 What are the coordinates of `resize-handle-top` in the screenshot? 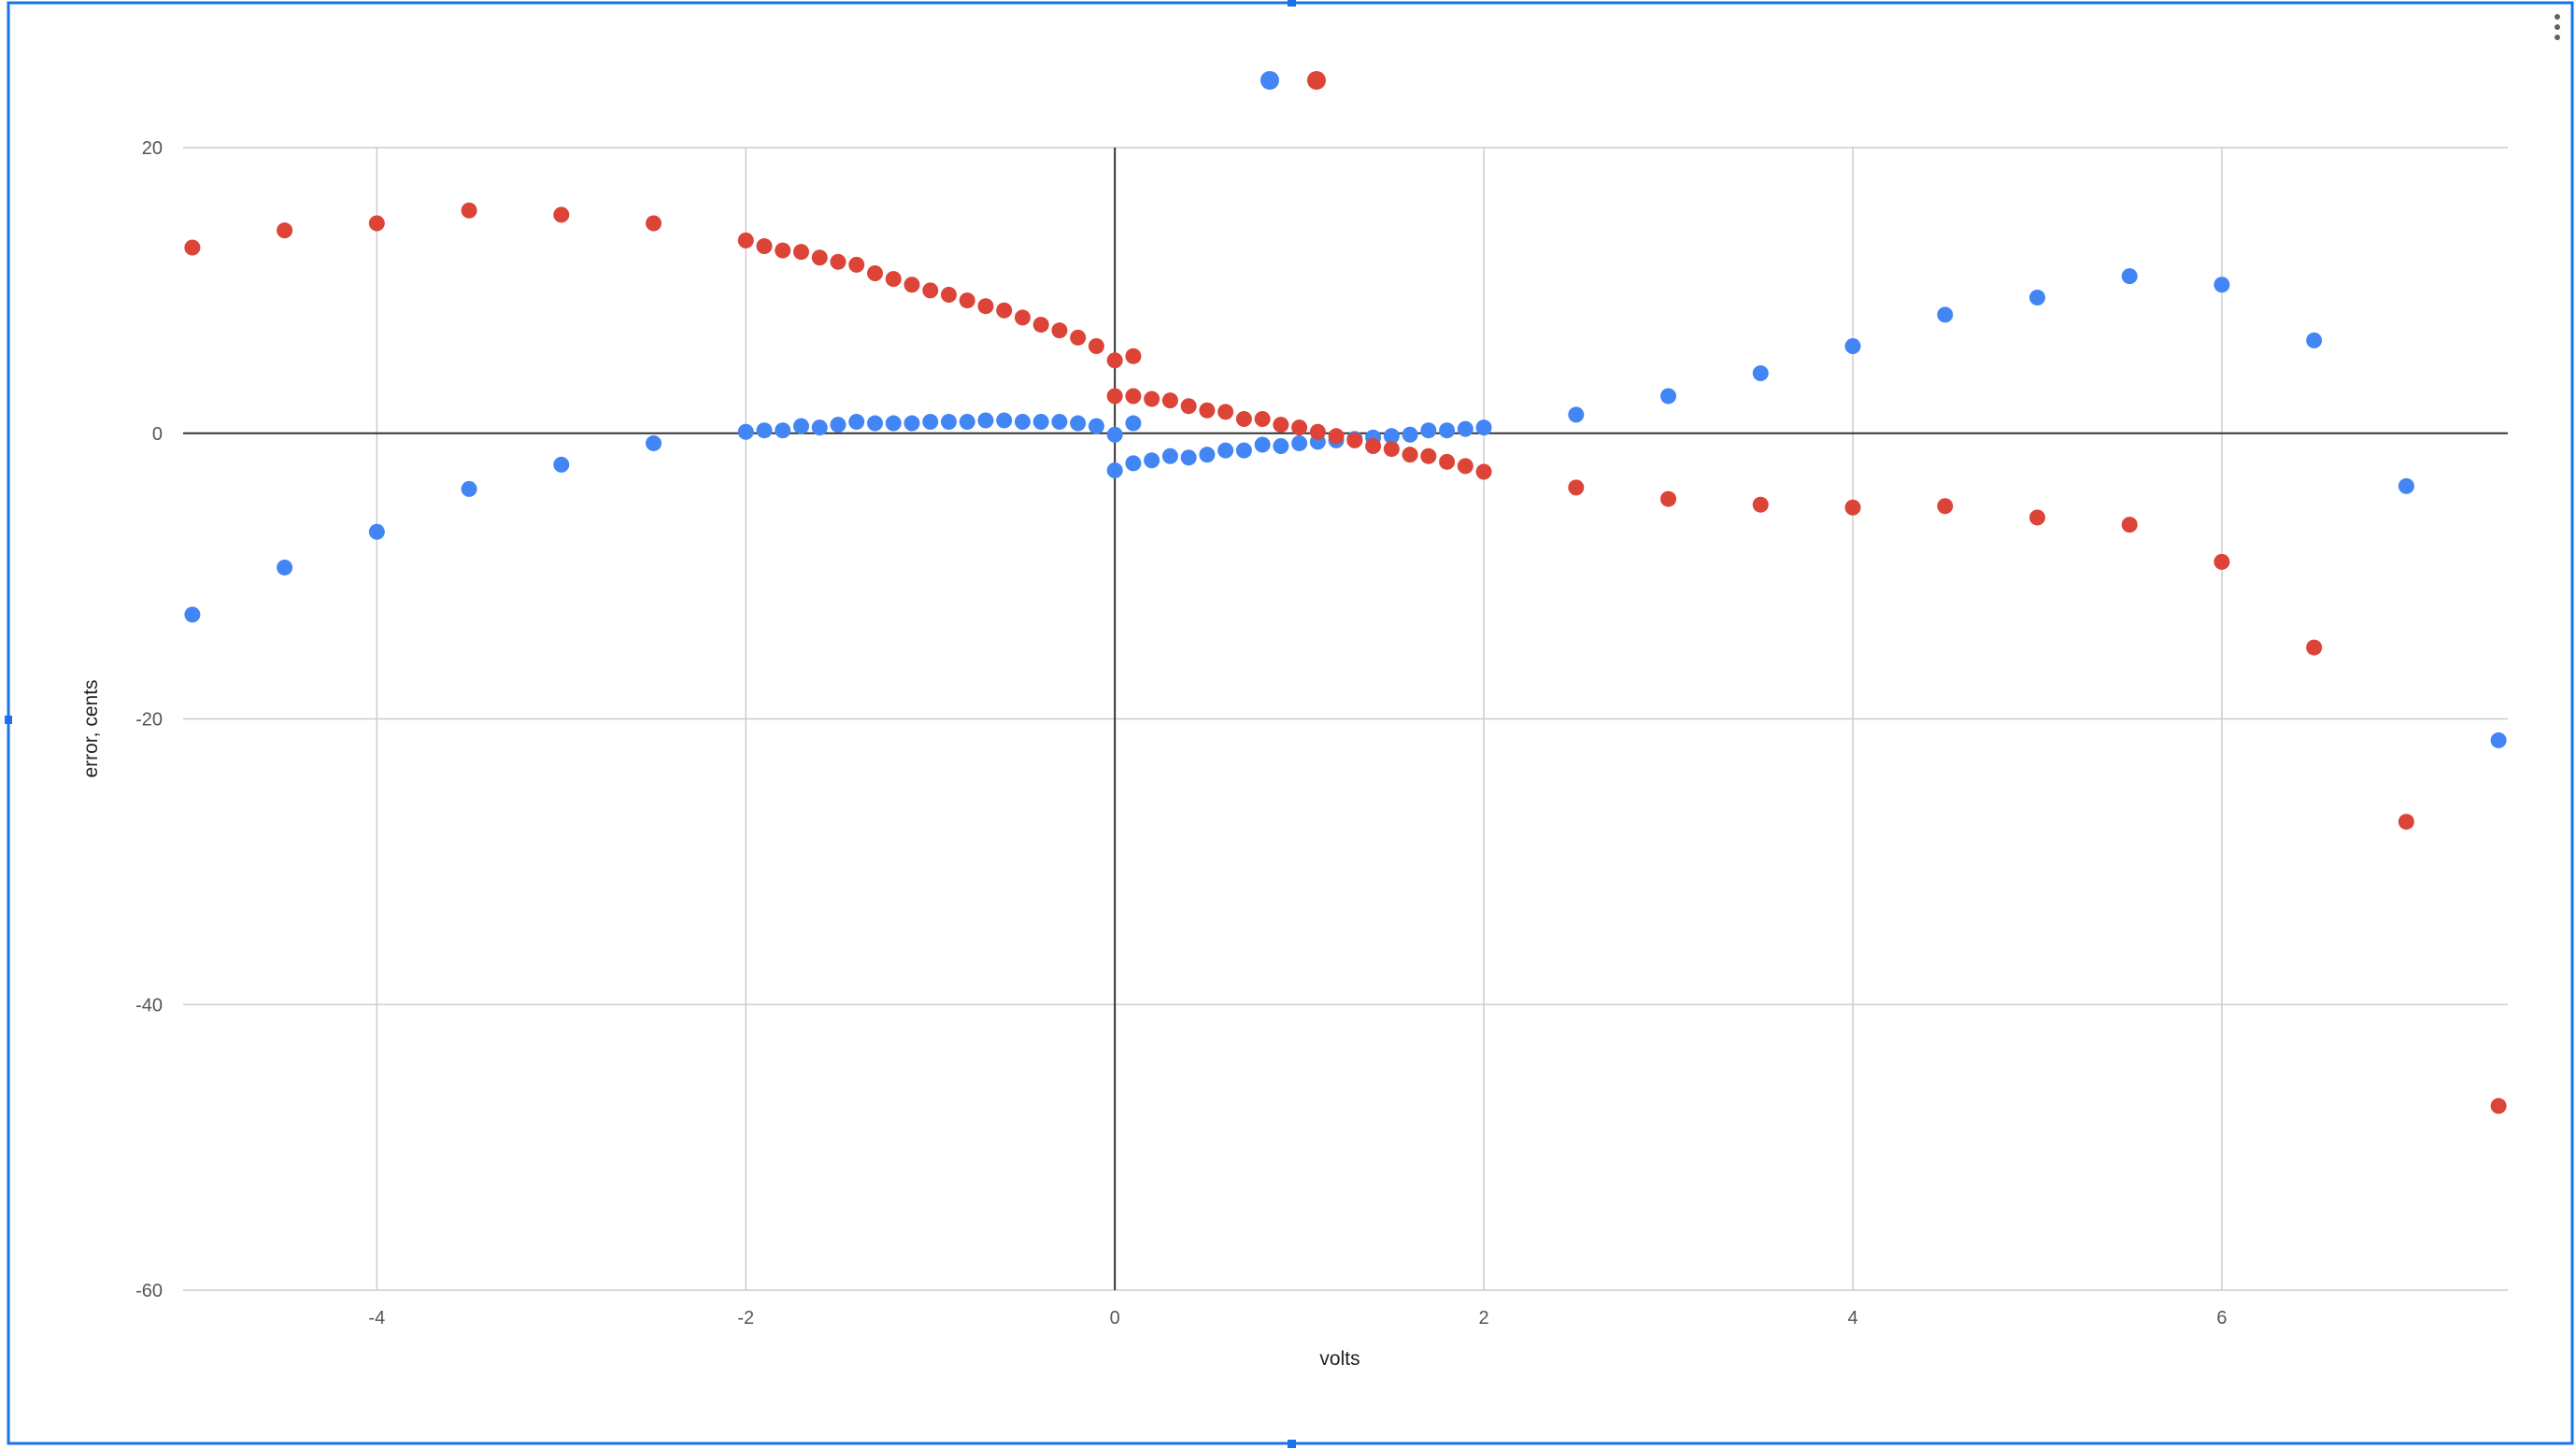 It's located at (1292, 3).